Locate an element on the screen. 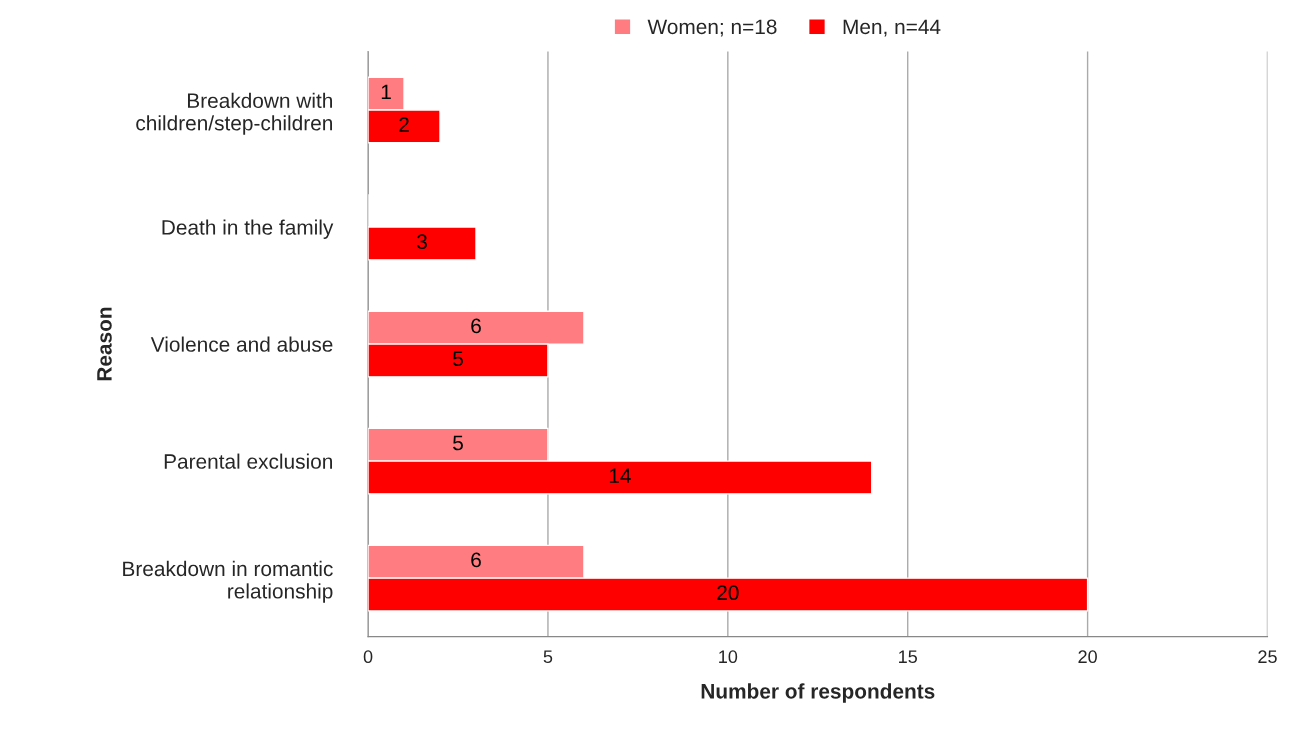  legend-label: Women; n=18 is located at coordinates (712, 28).